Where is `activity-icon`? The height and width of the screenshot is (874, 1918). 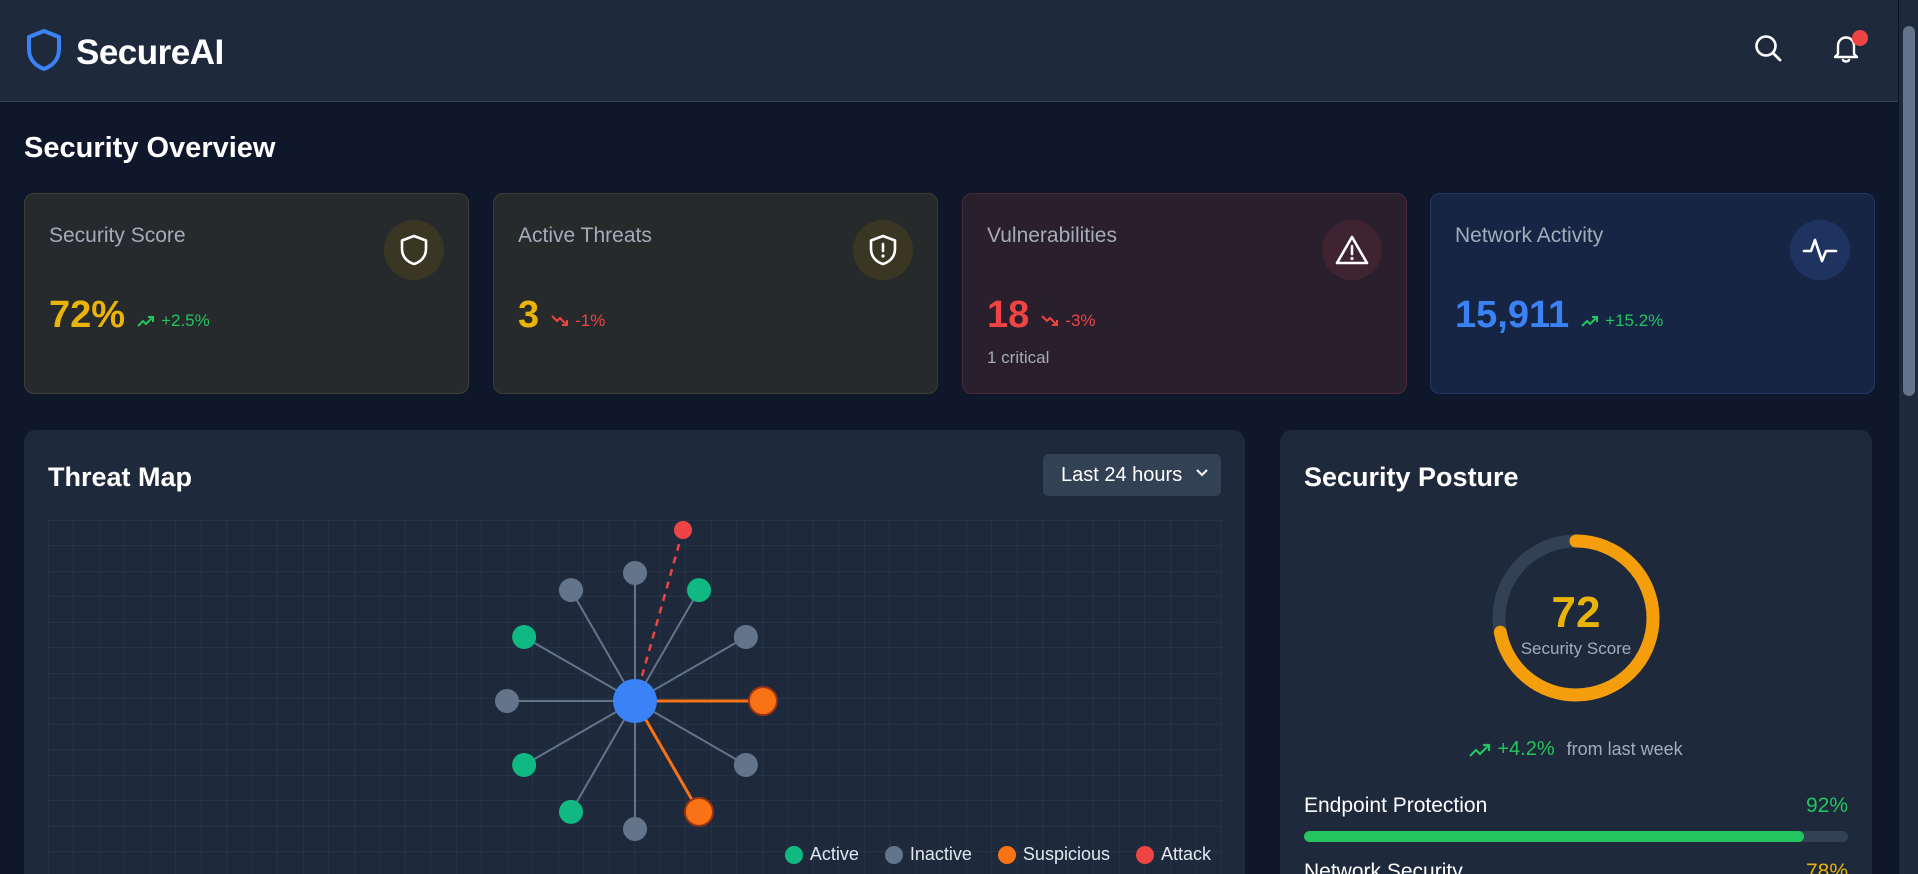
activity-icon is located at coordinates (1820, 250).